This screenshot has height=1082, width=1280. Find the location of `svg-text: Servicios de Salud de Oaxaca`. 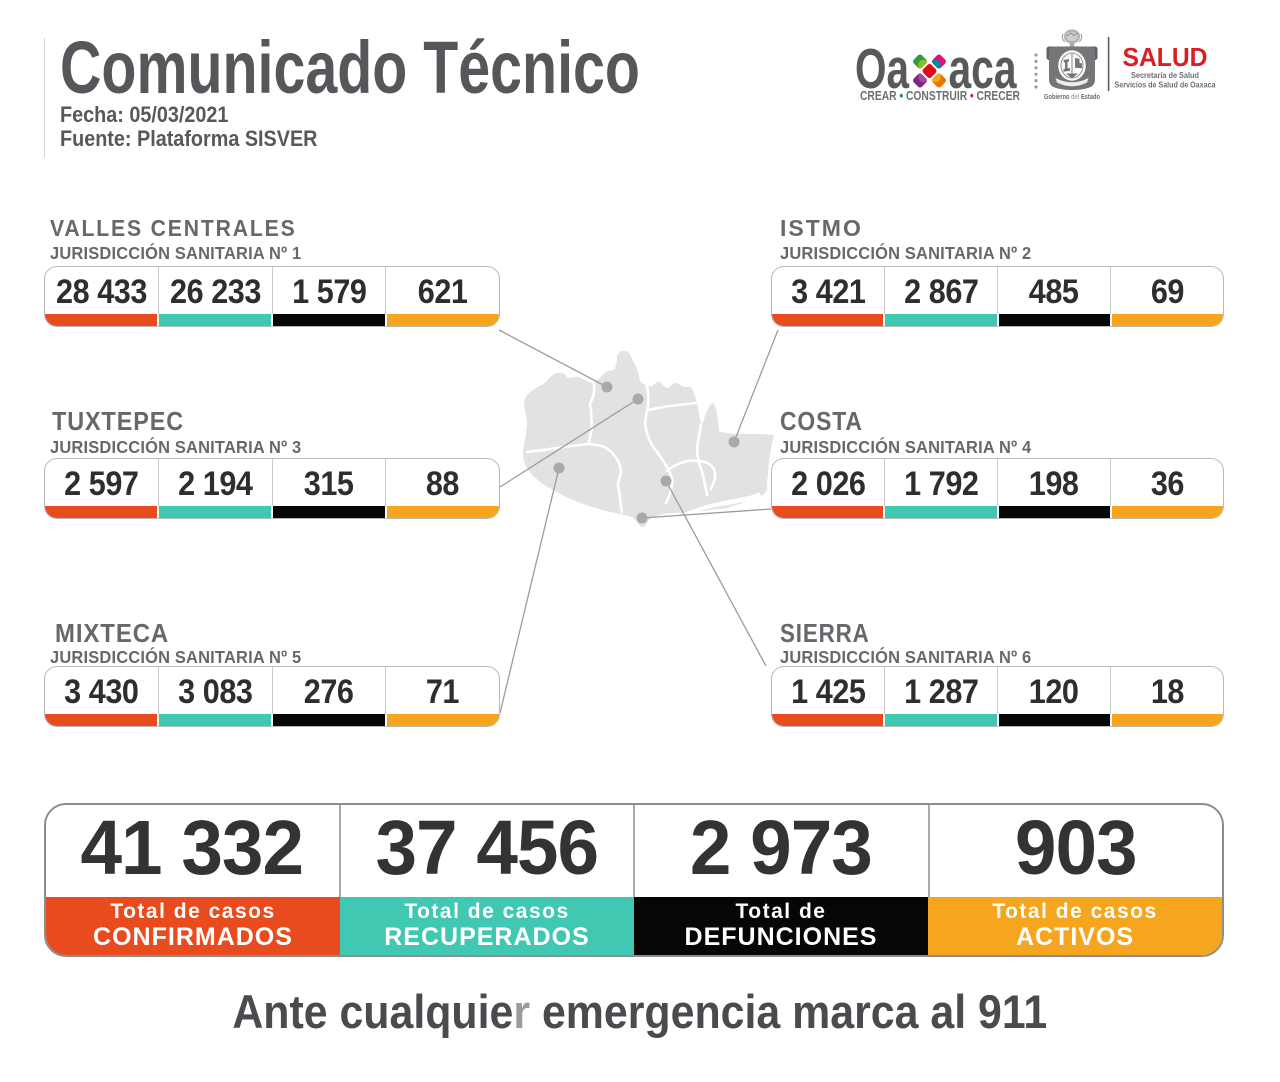

svg-text: Servicios de Salud de Oaxaca is located at coordinates (1165, 85).